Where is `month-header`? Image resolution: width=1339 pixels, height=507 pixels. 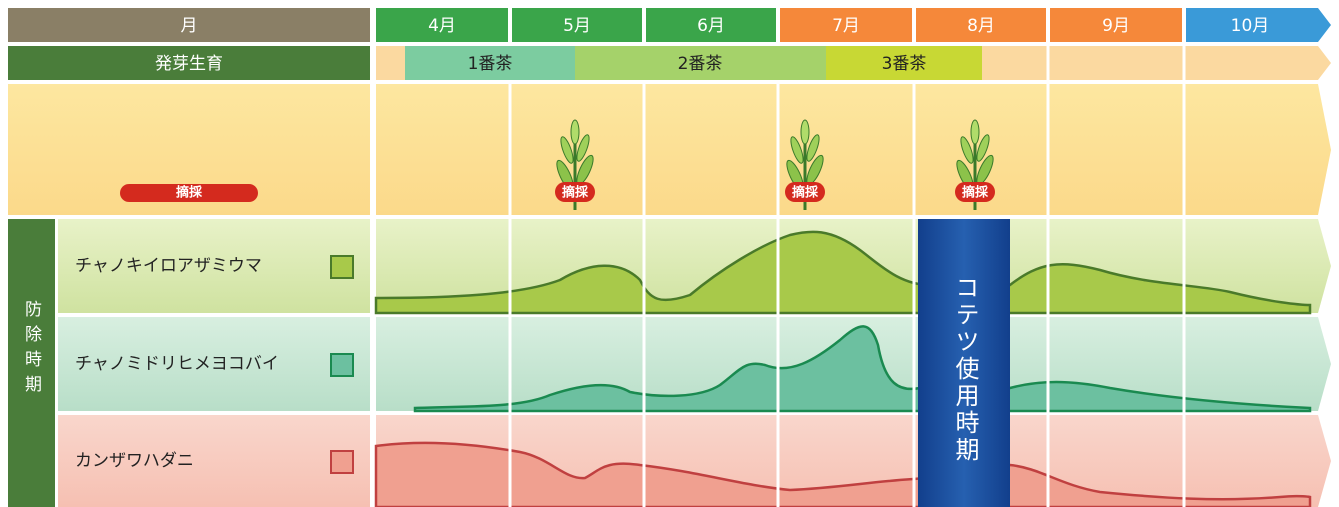
month-header is located at coordinates (189, 25).